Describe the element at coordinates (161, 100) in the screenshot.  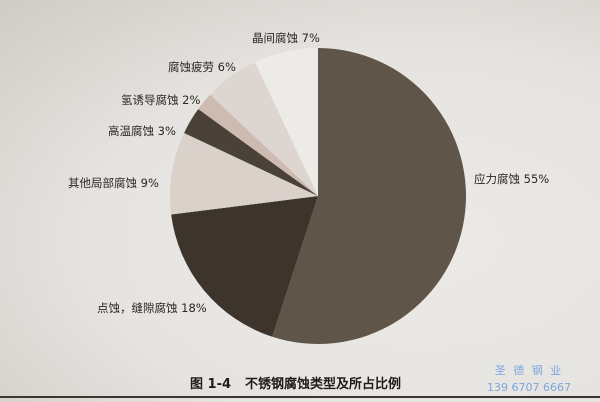
I see `label-hydrogen: 氢诱导腐蚀 2%` at that location.